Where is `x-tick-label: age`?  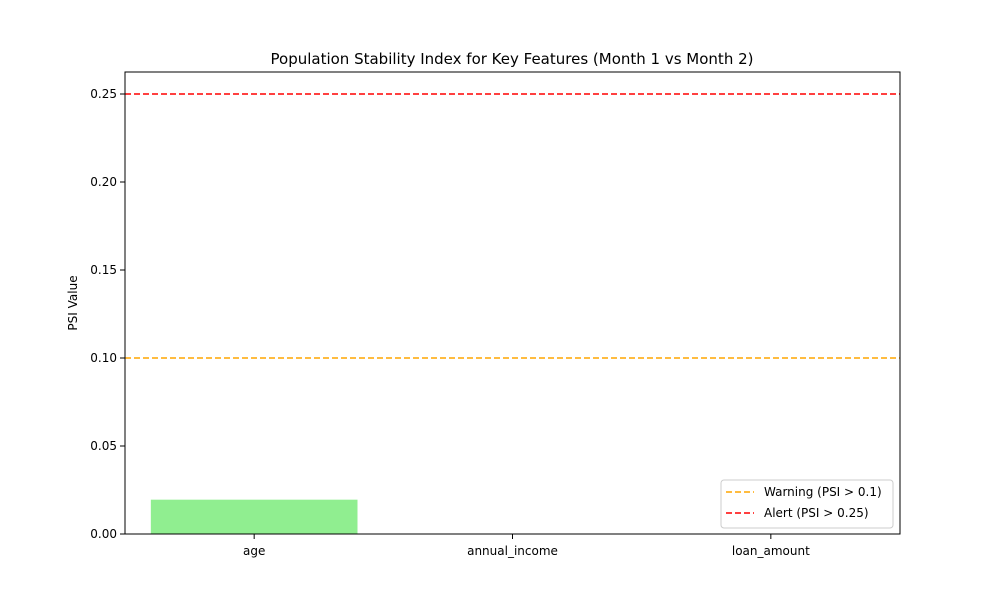 x-tick-label: age is located at coordinates (254, 551).